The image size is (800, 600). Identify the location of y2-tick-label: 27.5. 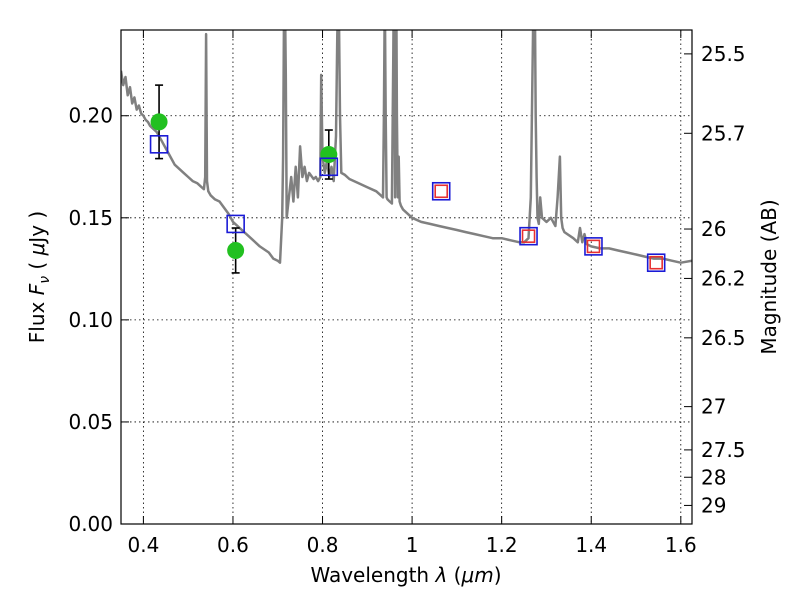
(723, 450).